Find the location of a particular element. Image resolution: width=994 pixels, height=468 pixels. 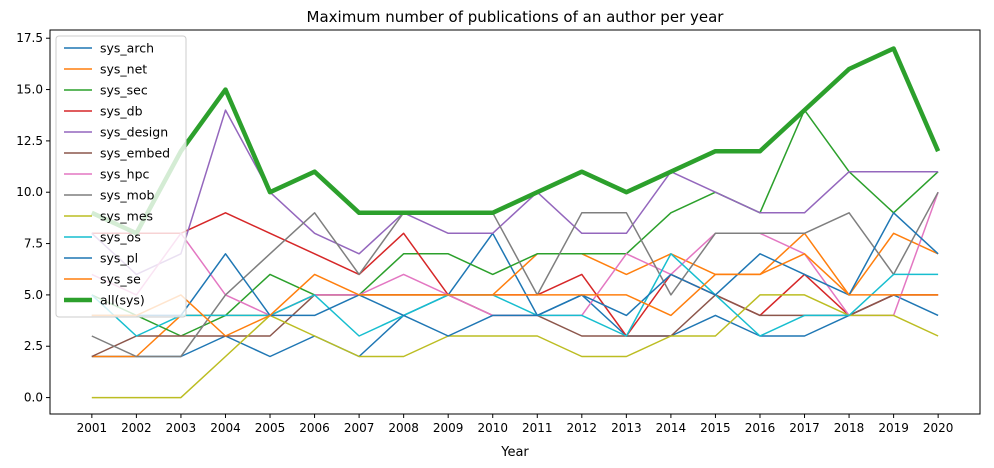

legend-entry-label: sys_db is located at coordinates (121, 111).